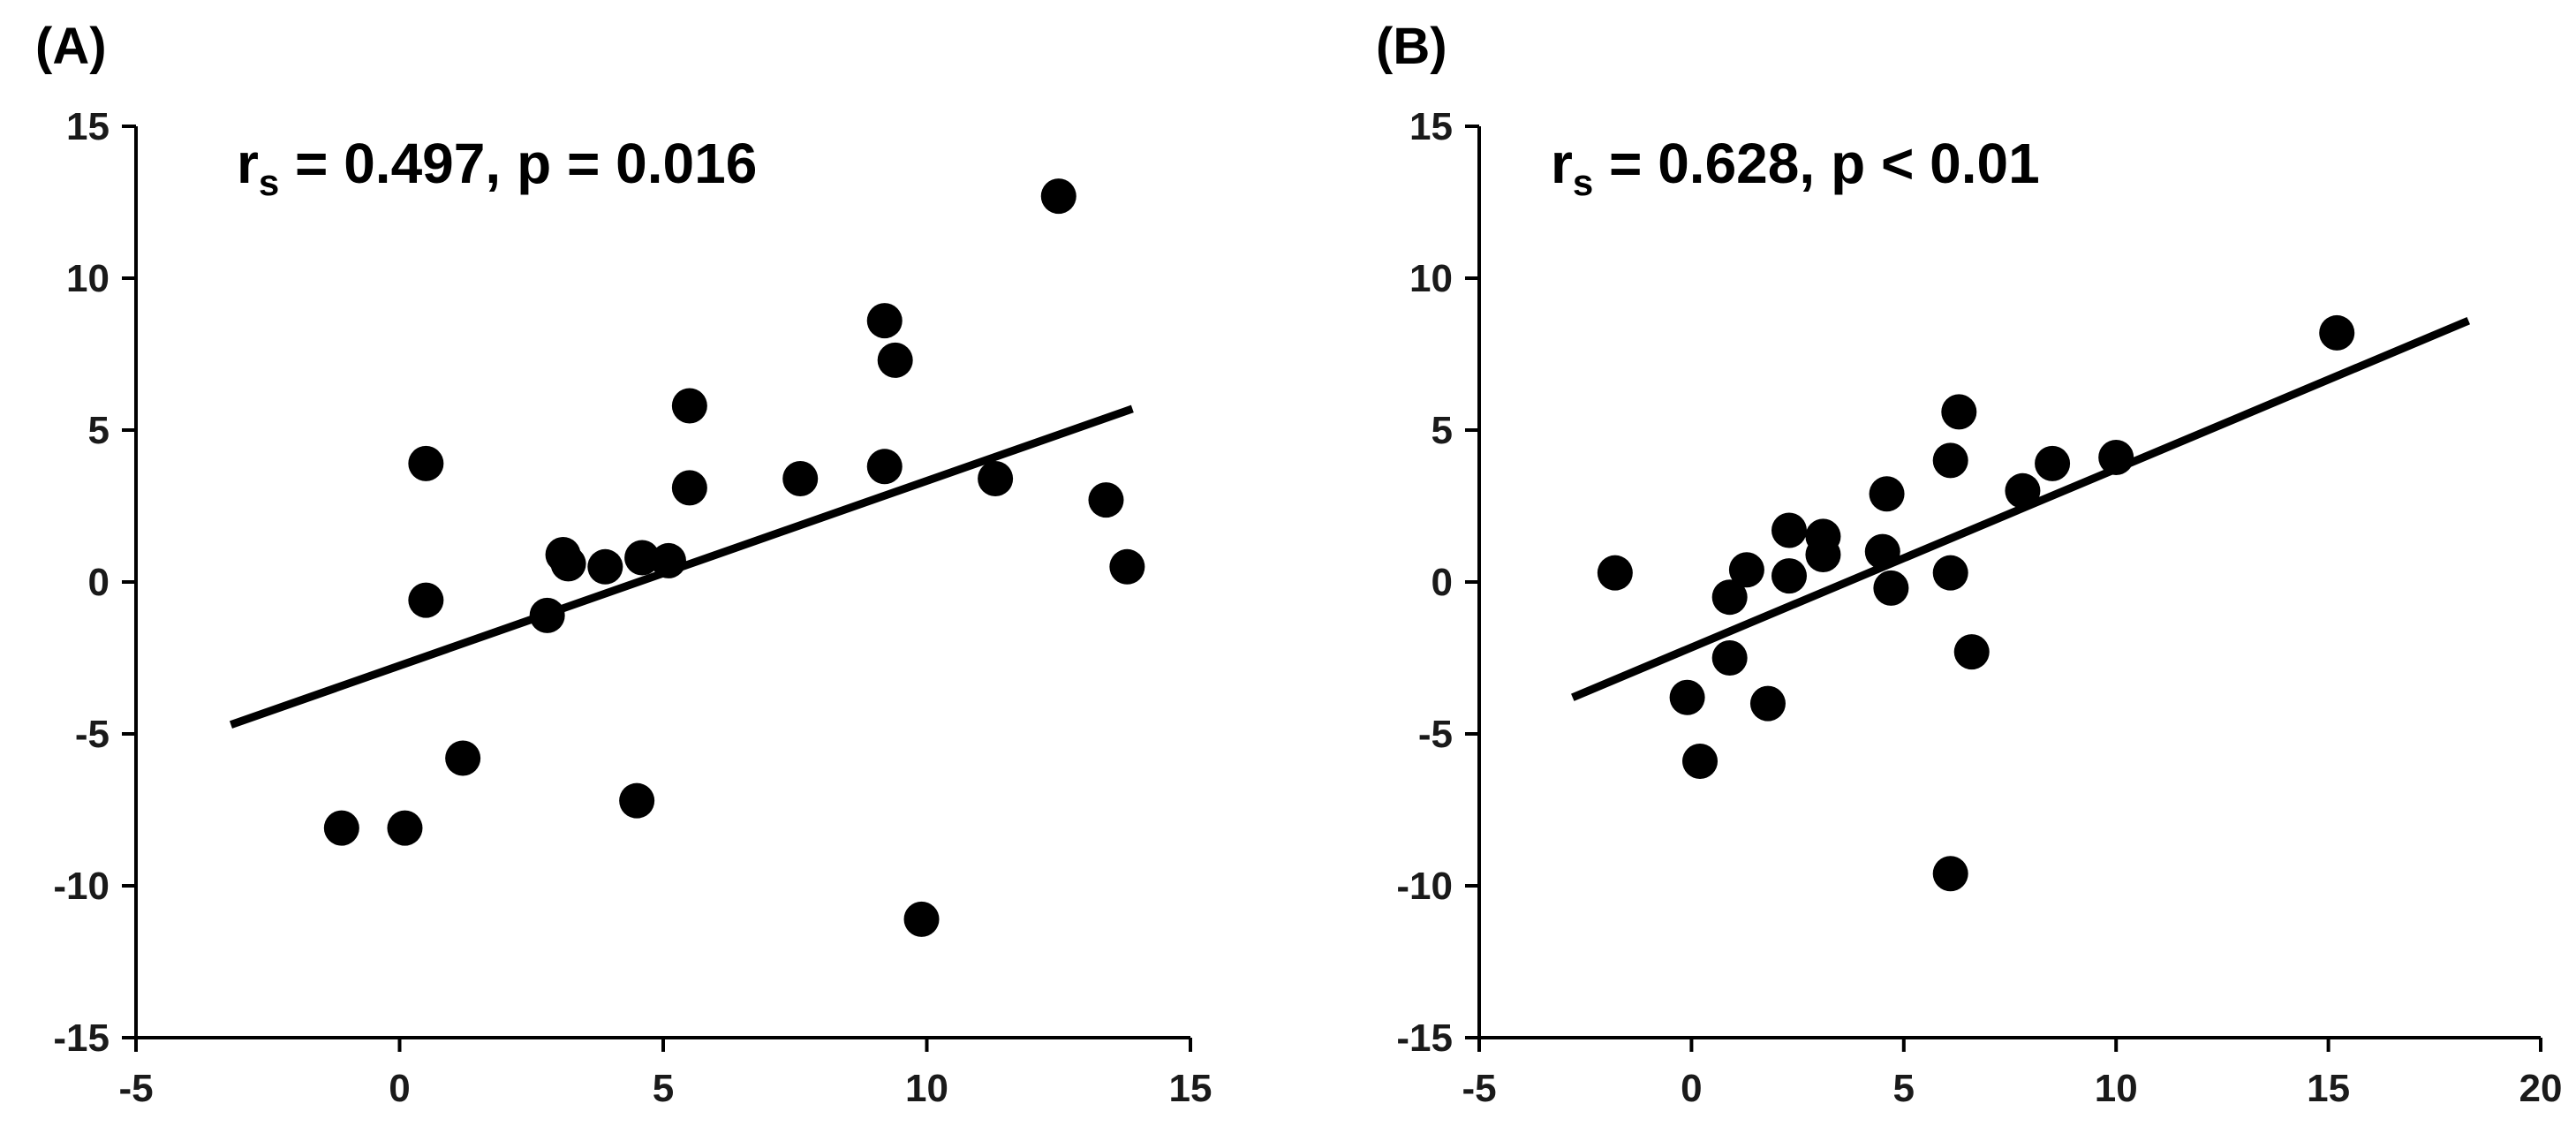  What do you see at coordinates (88, 278) in the screenshot?
I see `y-tick-label-a: 10` at bounding box center [88, 278].